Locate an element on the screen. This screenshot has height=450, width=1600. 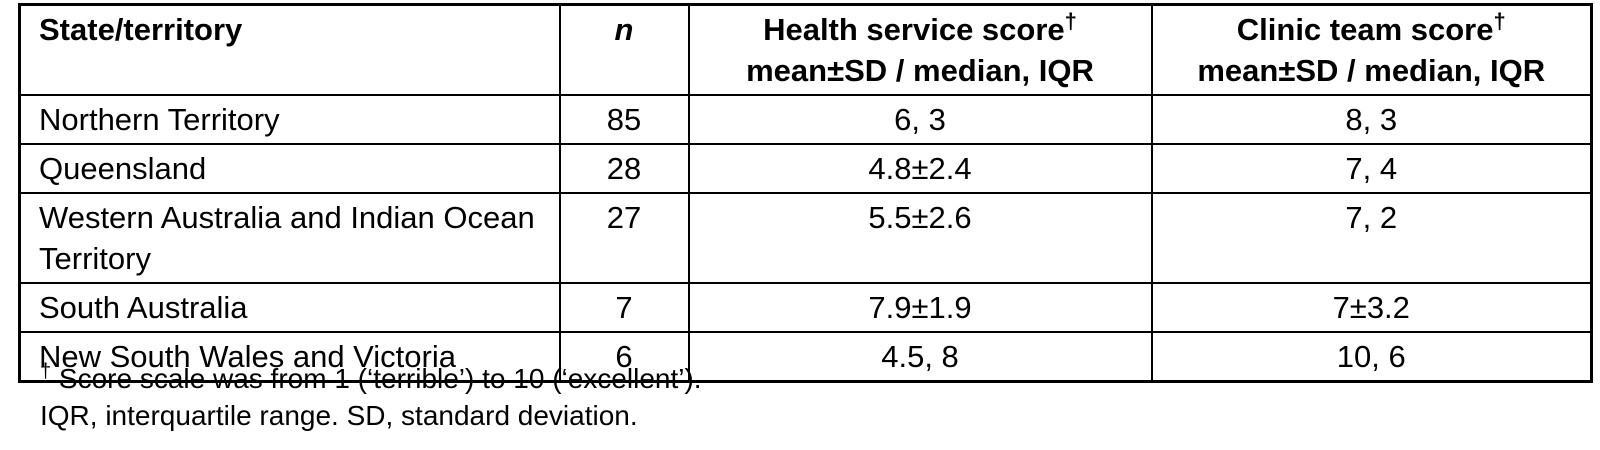
header-health-subtitle: mean±SD / median, IQR is located at coordinates (920, 70).